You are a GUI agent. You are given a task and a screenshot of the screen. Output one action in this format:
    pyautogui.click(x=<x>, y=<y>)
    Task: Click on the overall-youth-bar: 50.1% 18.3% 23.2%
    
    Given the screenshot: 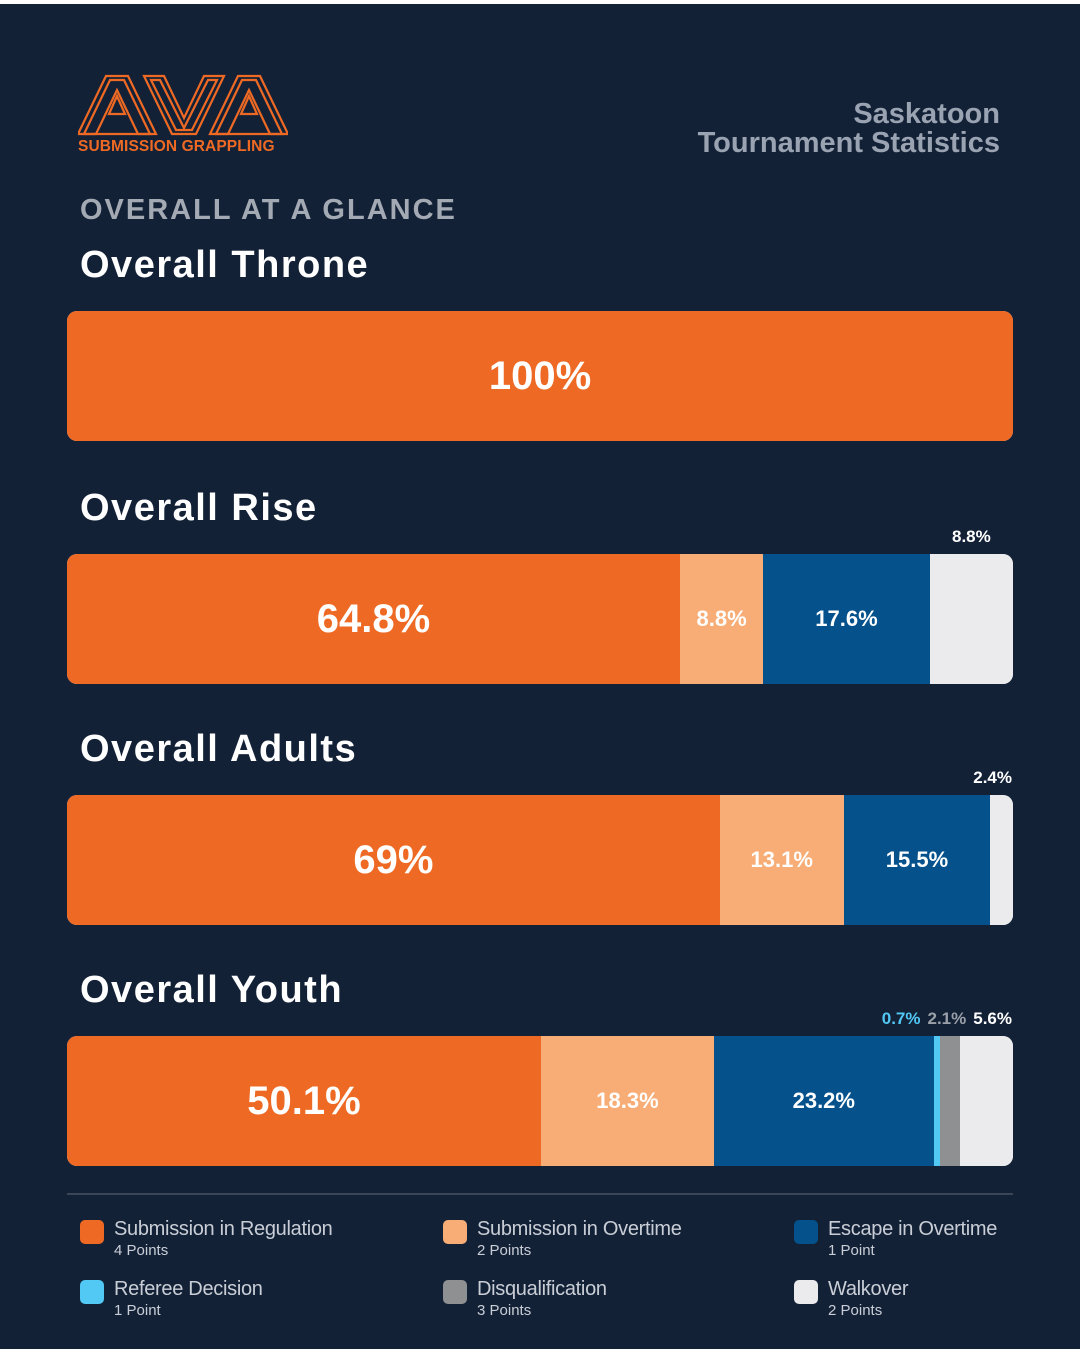 What is the action you would take?
    pyautogui.click(x=540, y=1101)
    